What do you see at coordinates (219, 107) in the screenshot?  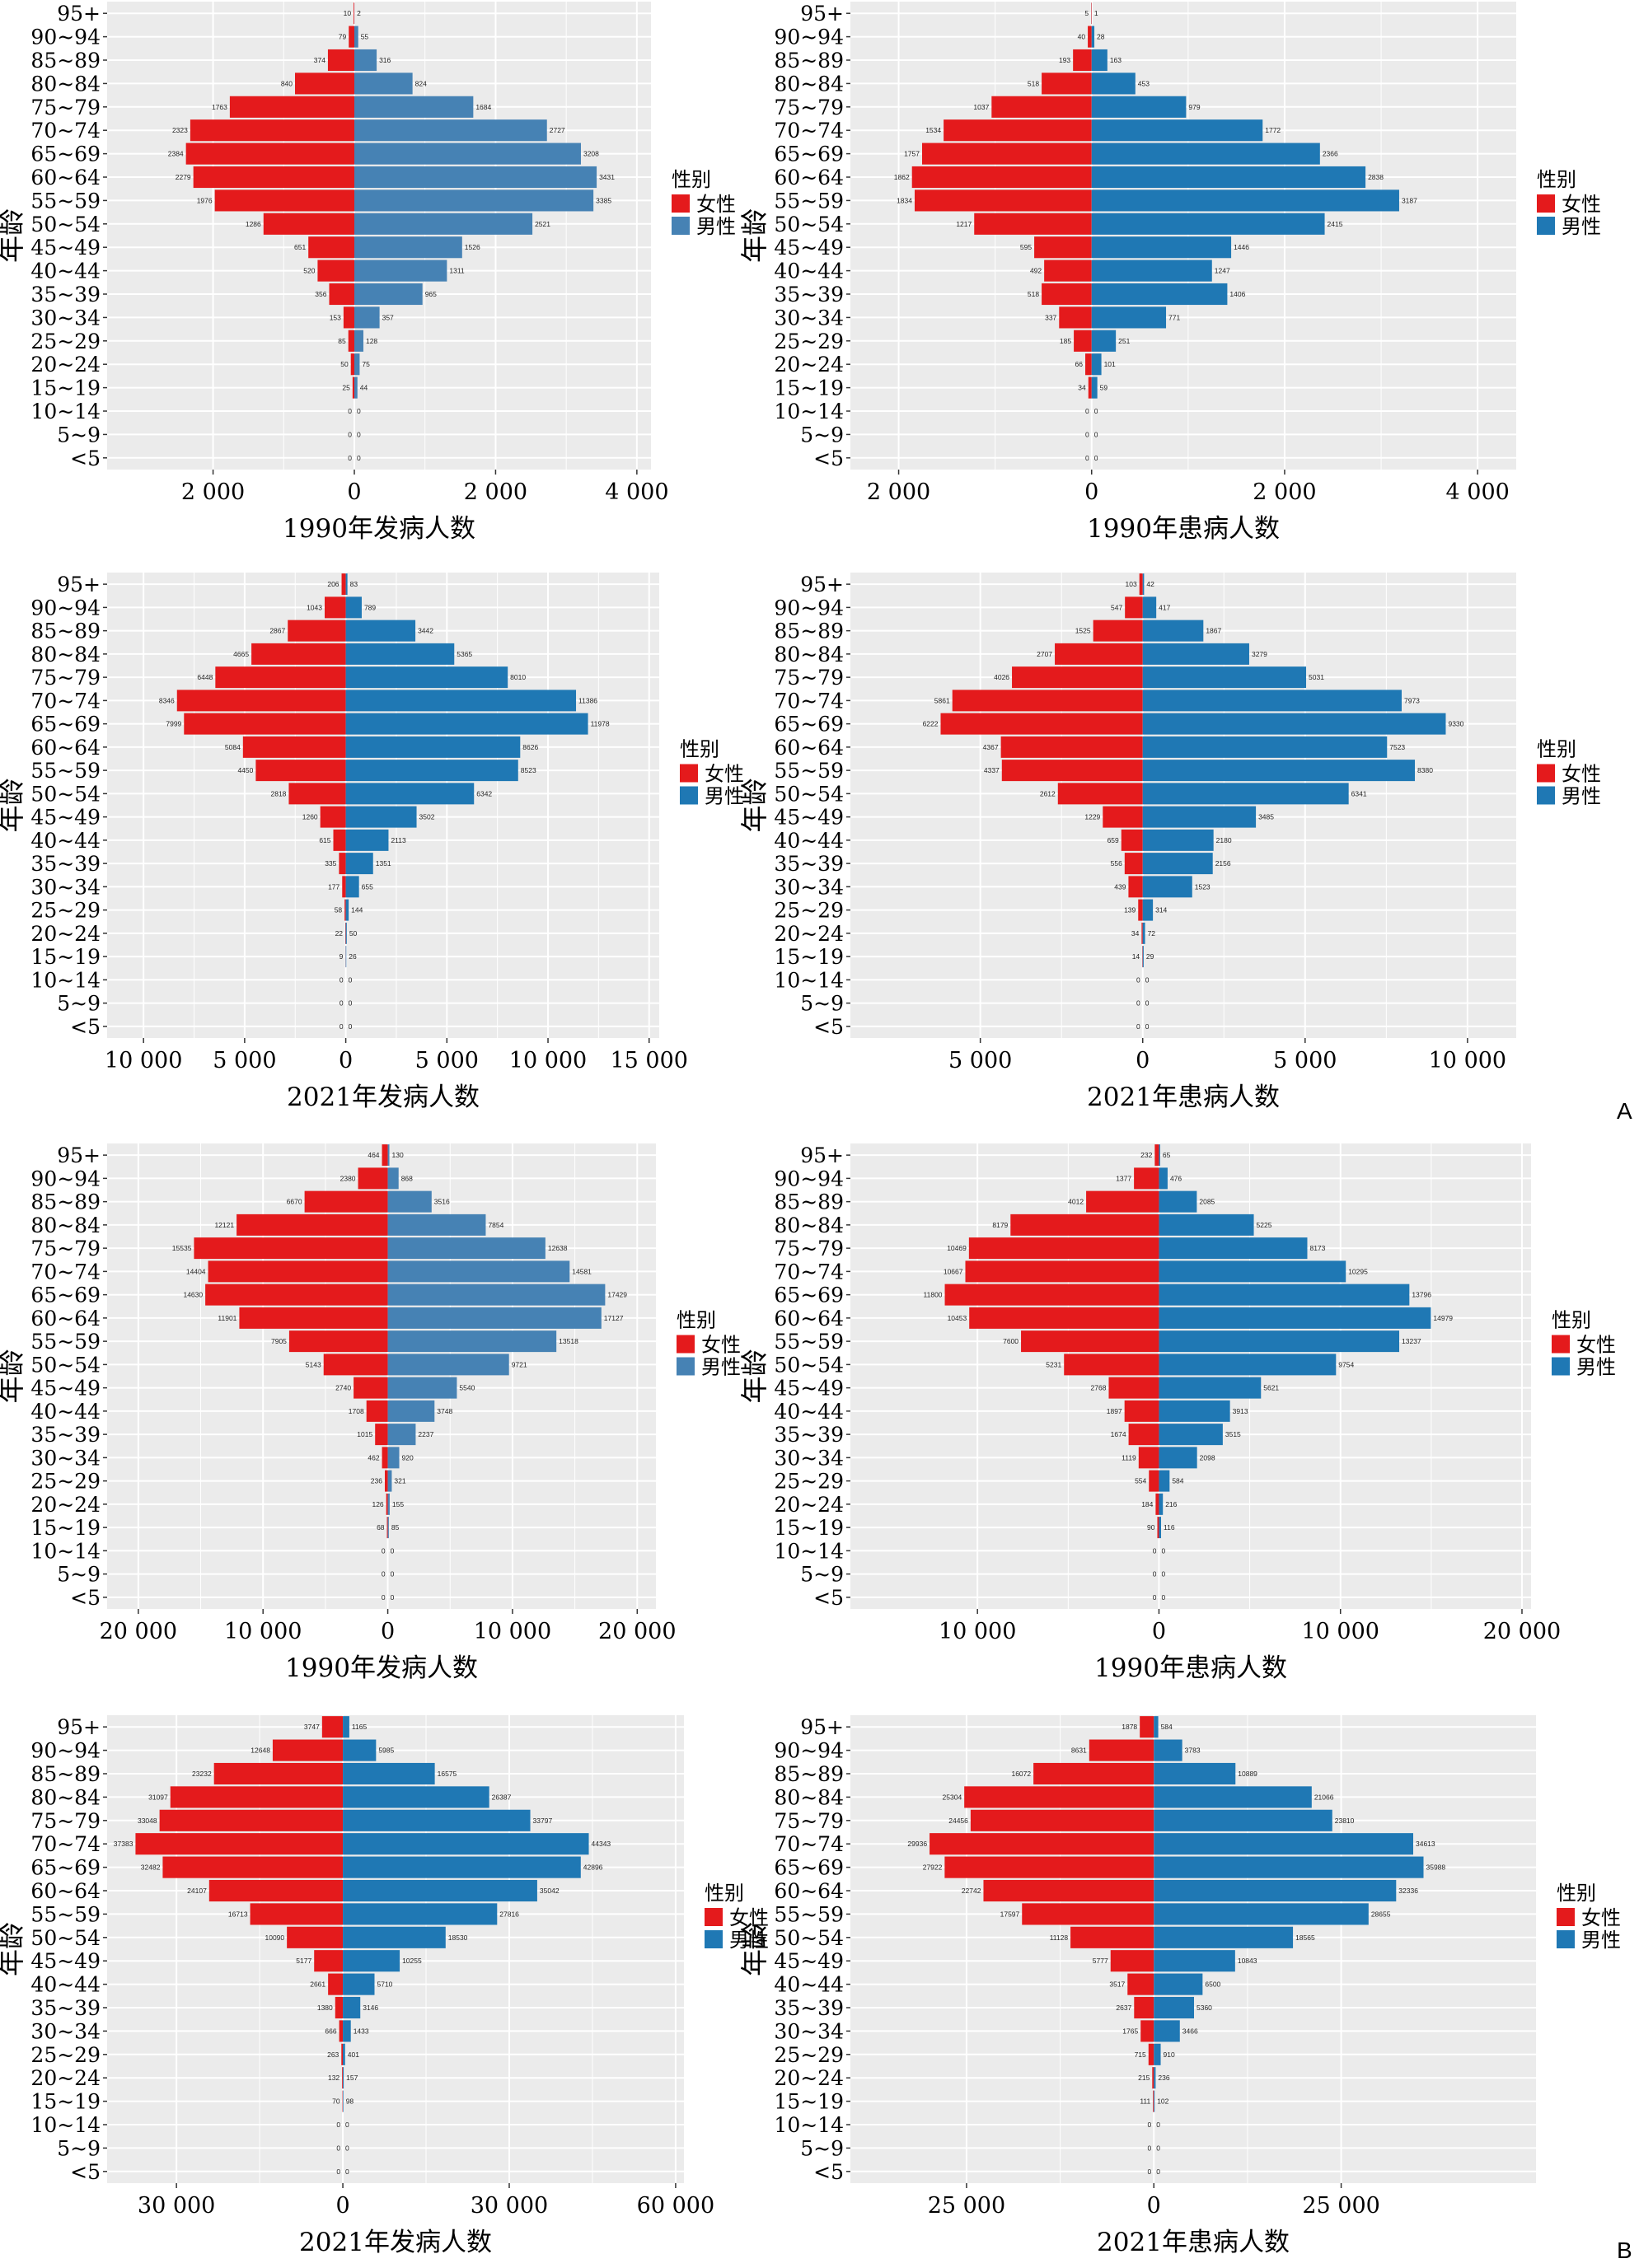 I see `female-data-label: 1763` at bounding box center [219, 107].